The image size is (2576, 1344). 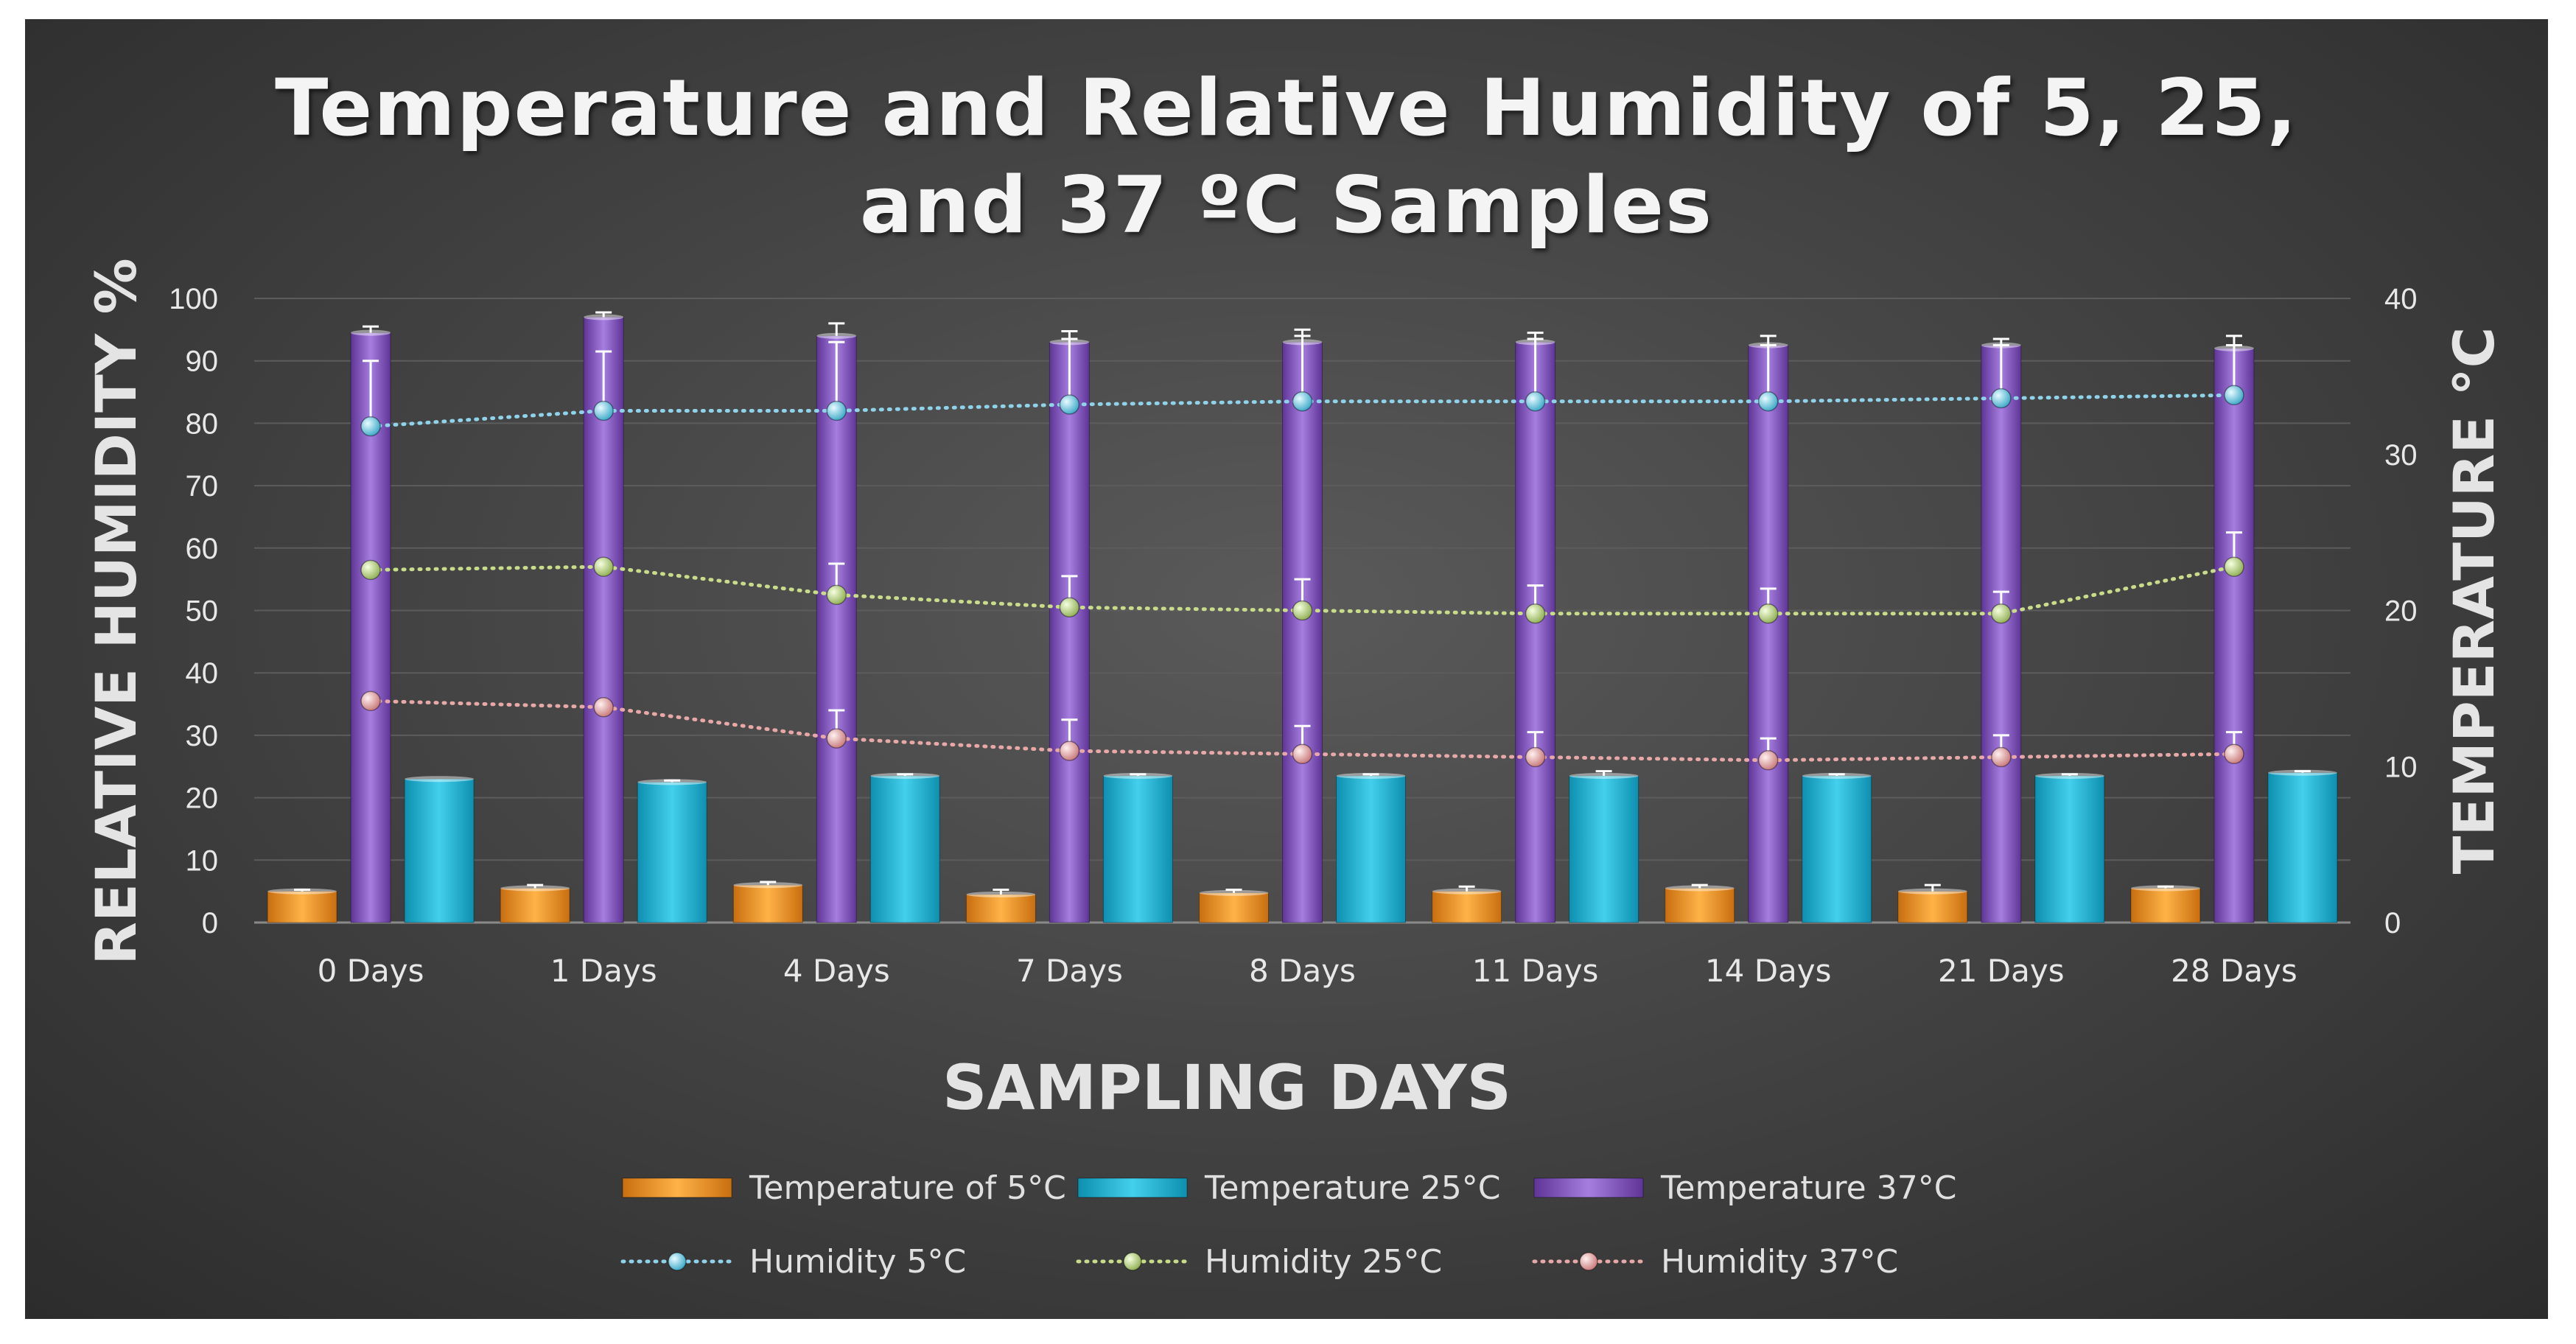 What do you see at coordinates (2401, 299) in the screenshot?
I see `y-right-tick-label: 40` at bounding box center [2401, 299].